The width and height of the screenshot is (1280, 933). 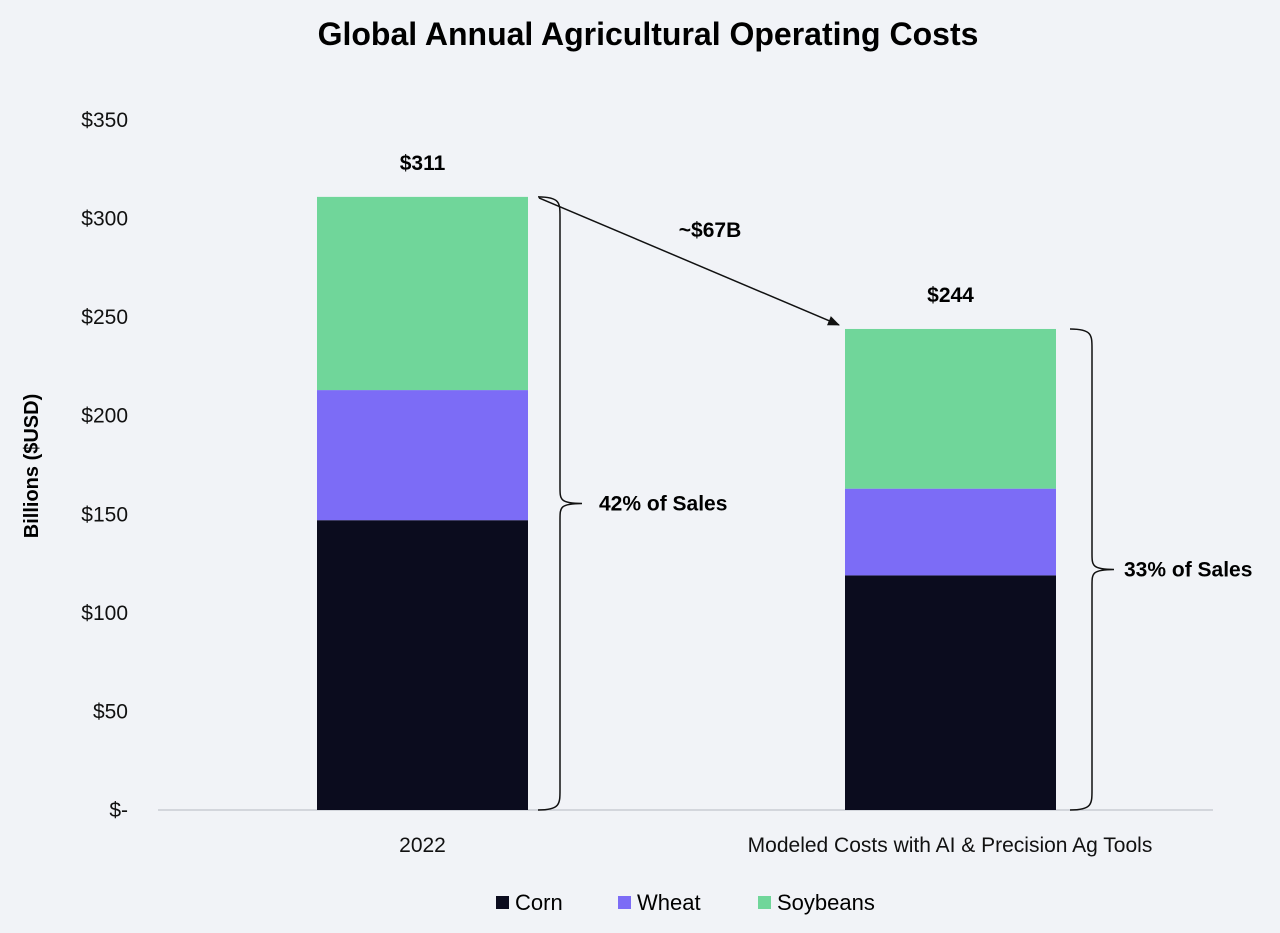 I want to click on difference-arrow, so click(x=689, y=261).